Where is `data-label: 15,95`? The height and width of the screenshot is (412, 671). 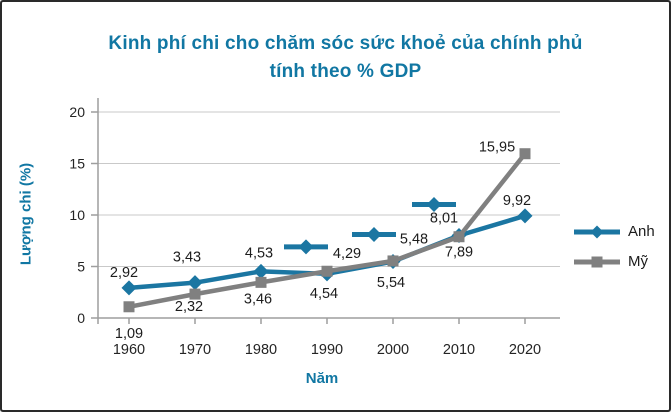
data-label: 15,95 is located at coordinates (497, 148).